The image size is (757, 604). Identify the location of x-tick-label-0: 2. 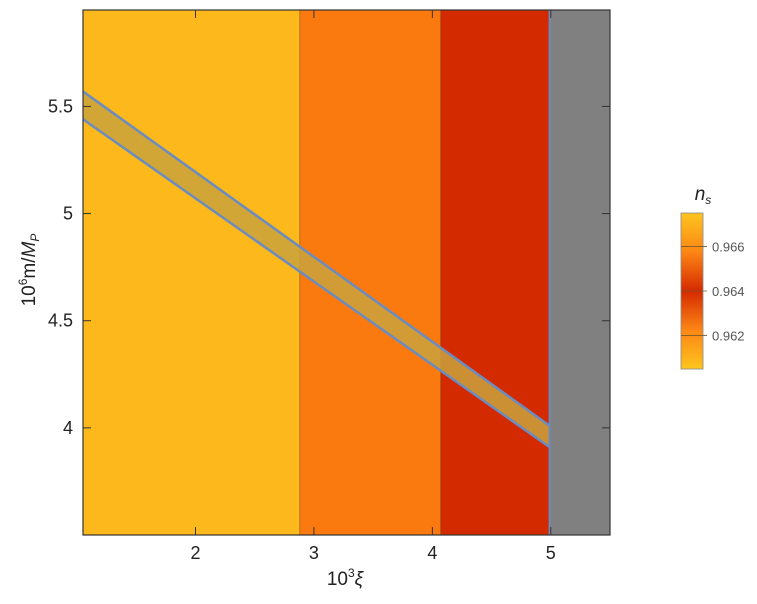
(195, 553).